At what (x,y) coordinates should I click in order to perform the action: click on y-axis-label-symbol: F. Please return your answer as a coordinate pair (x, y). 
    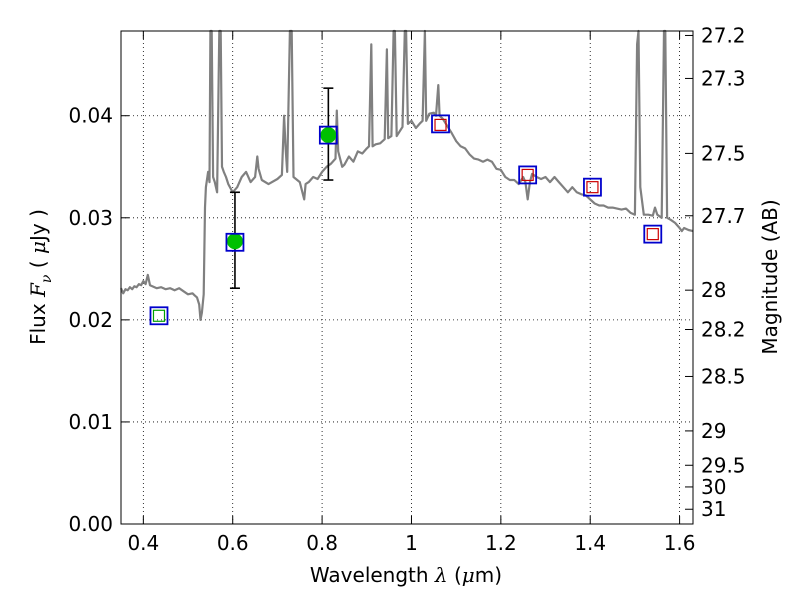
    Looking at the image, I should click on (38, 290).